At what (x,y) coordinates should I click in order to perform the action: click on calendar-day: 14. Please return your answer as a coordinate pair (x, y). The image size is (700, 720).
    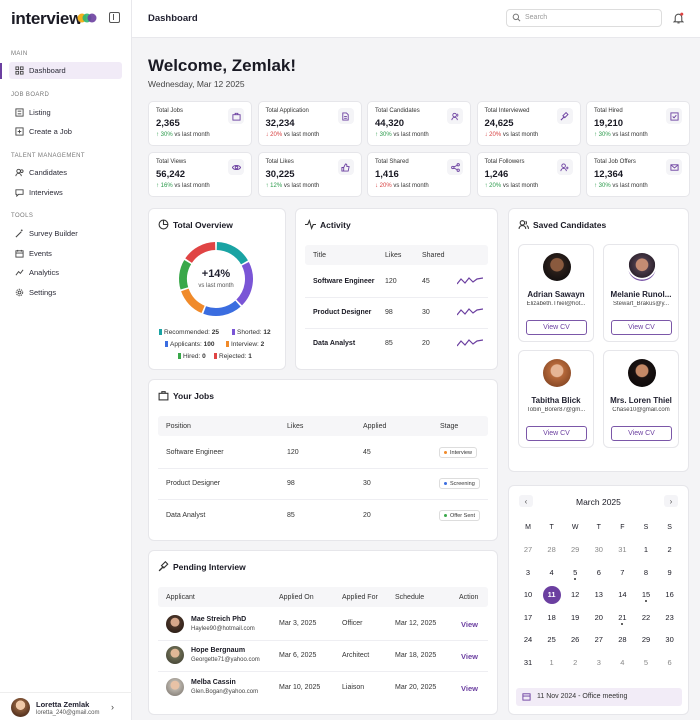
    Looking at the image, I should click on (622, 595).